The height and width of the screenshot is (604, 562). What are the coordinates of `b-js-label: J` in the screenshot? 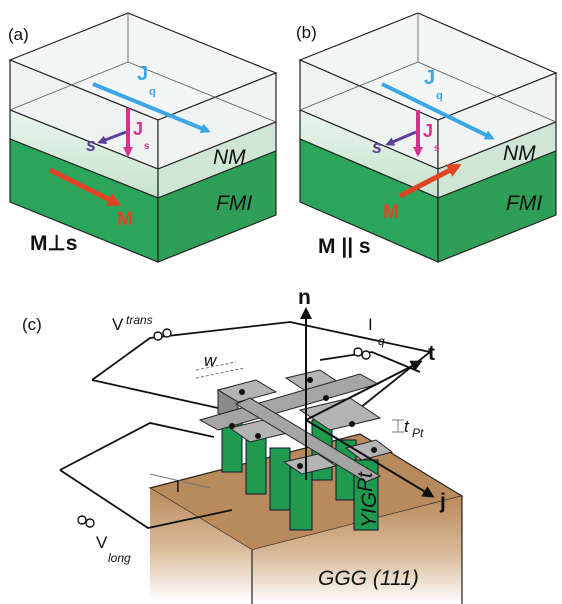 It's located at (428, 131).